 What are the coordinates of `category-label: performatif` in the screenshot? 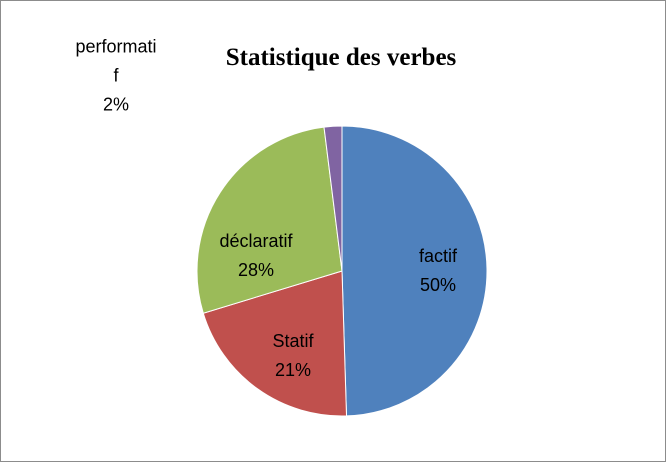 It's located at (116, 61).